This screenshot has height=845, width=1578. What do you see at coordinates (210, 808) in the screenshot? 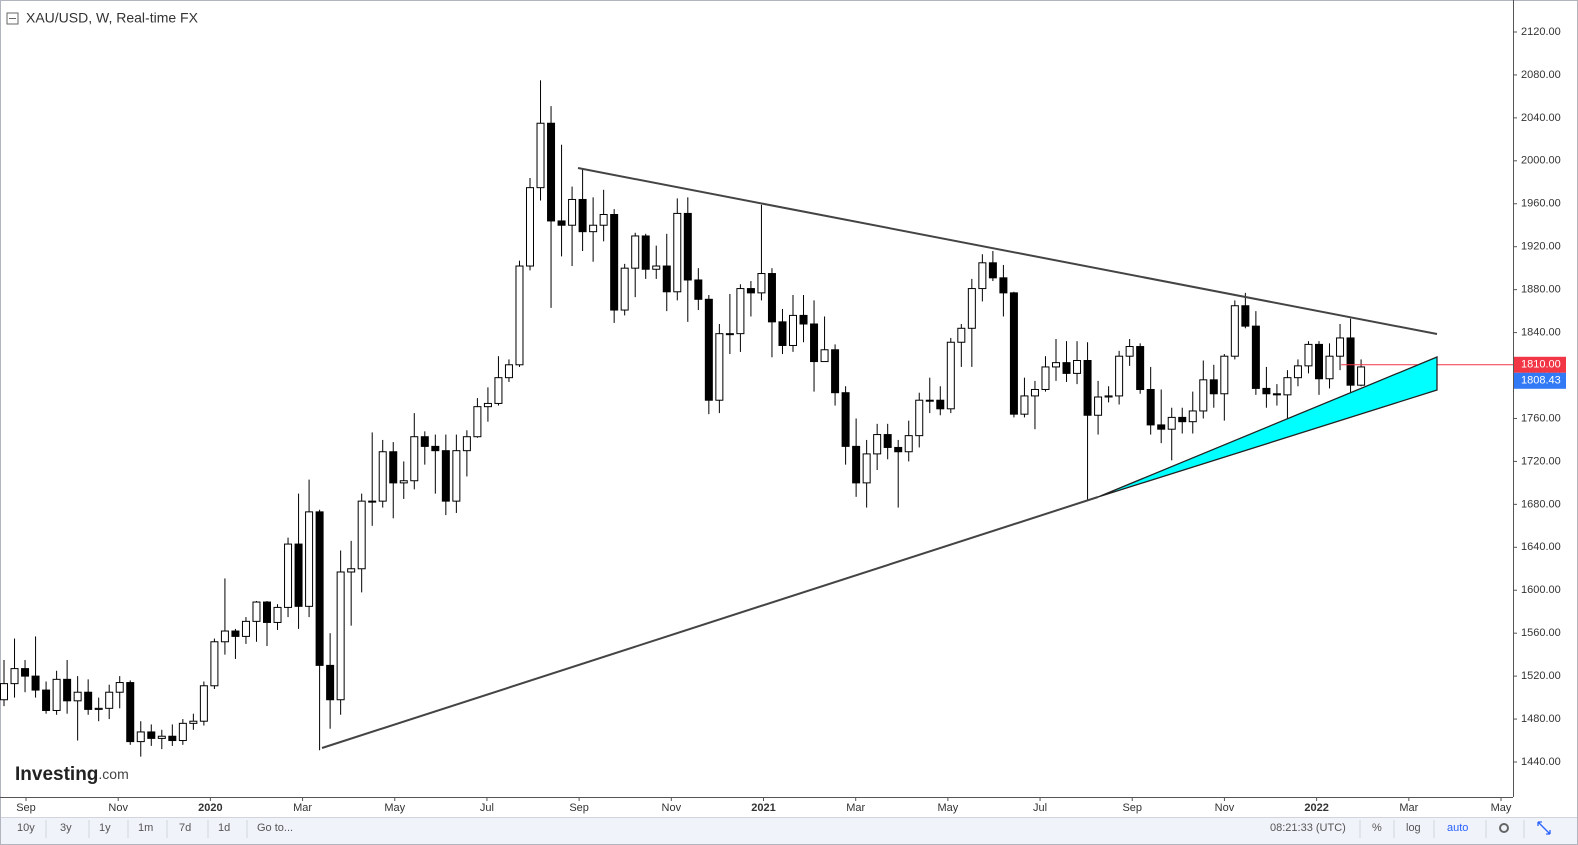
I see `x-tick-label: 2020` at bounding box center [210, 808].